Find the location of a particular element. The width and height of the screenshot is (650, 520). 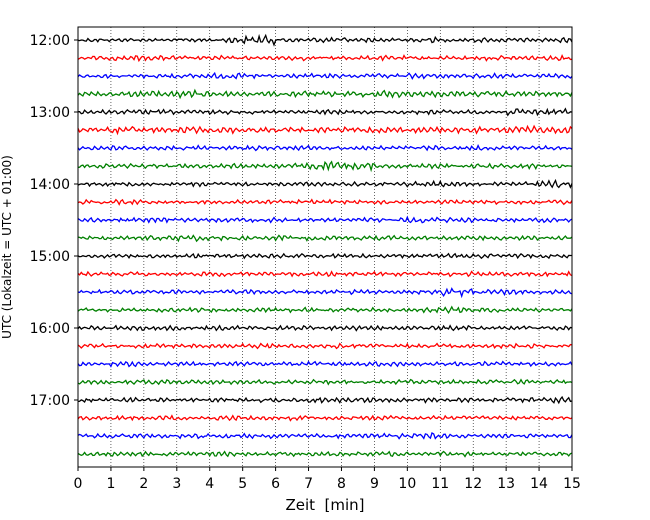

x-tick-label: 8 is located at coordinates (341, 484).